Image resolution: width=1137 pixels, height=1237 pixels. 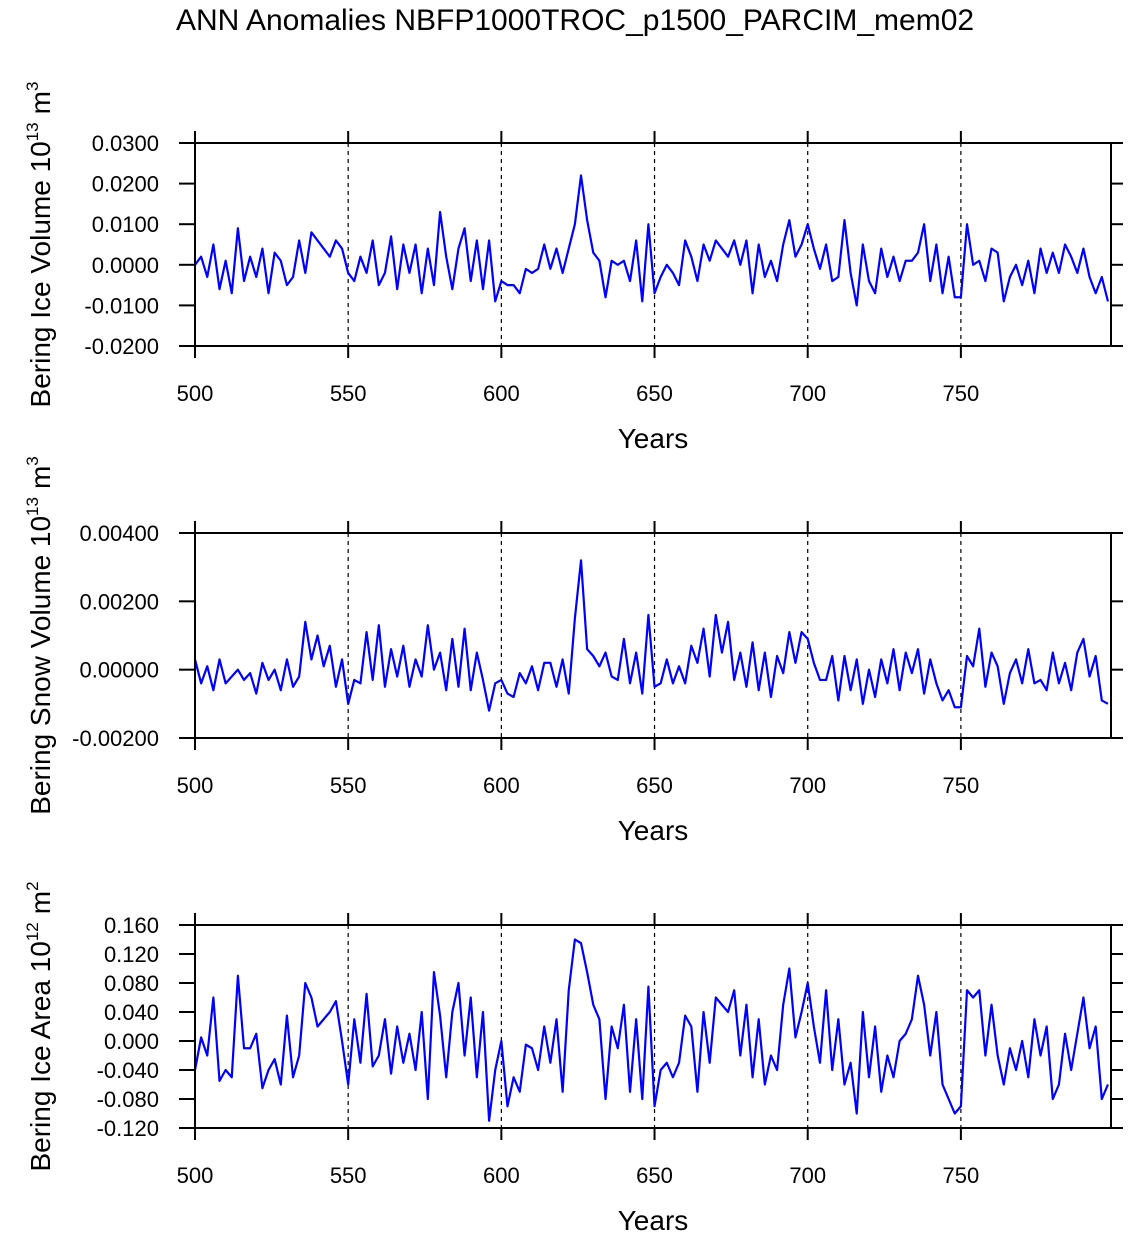 What do you see at coordinates (125, 265) in the screenshot?
I see `y-tick-label: 0.0000` at bounding box center [125, 265].